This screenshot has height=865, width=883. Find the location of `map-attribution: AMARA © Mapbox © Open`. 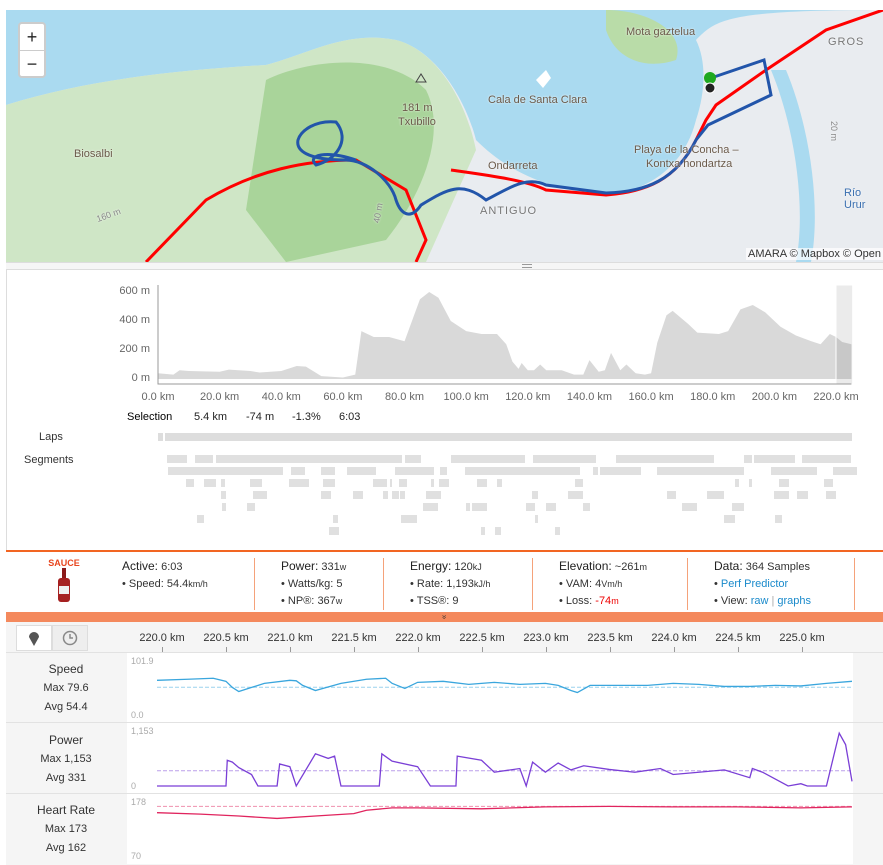

map-attribution: AMARA © Mapbox © Open is located at coordinates (814, 254).